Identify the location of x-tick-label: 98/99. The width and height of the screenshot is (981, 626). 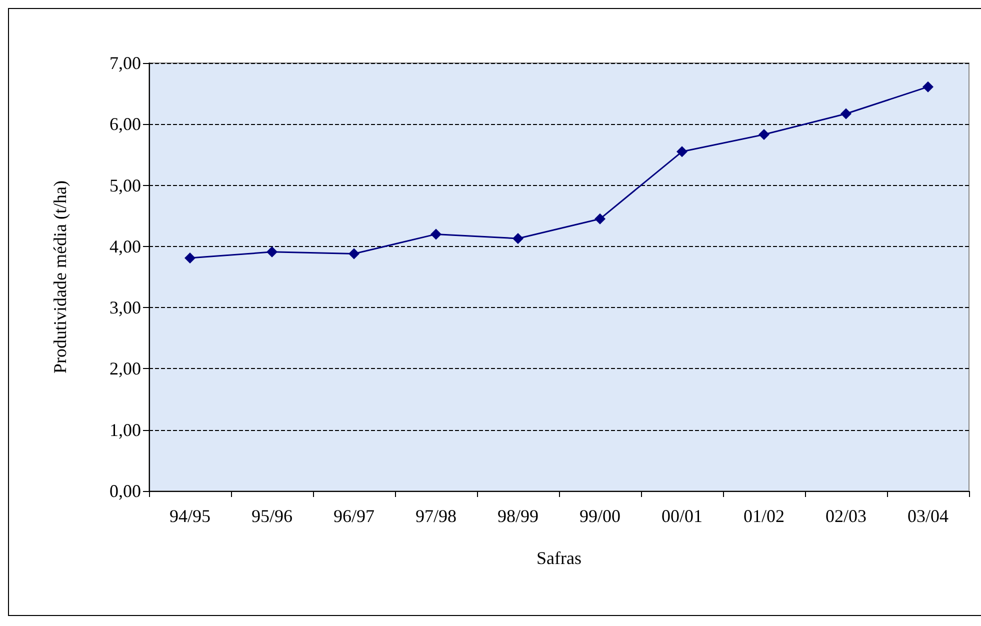
(518, 516).